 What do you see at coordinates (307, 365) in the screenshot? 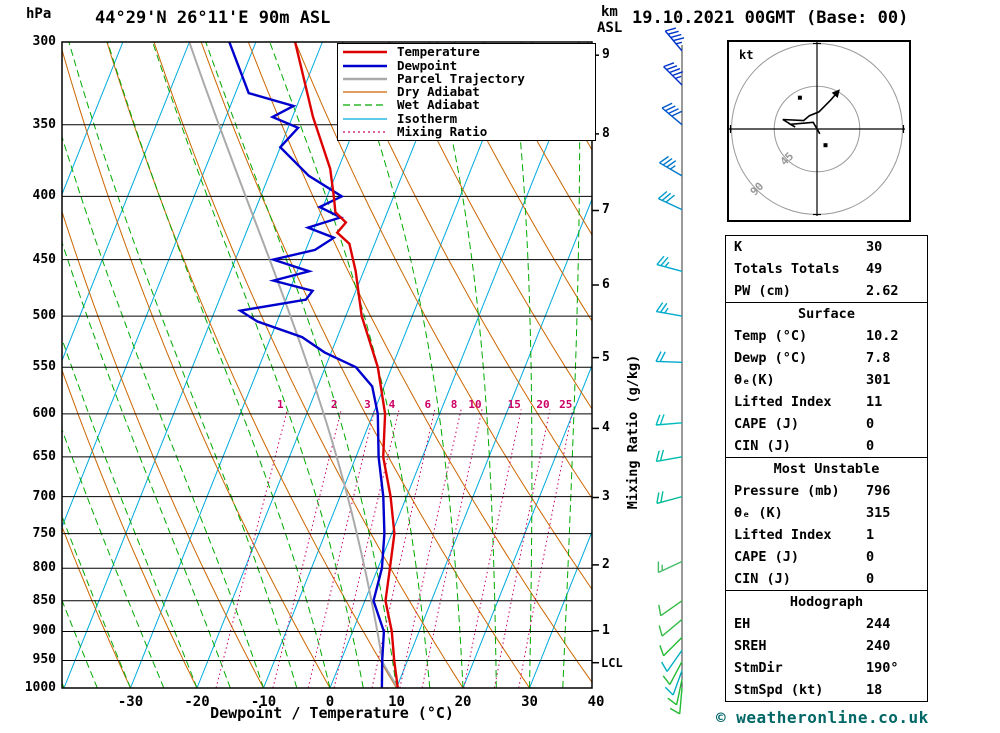
I see `dewpoint-curve` at bounding box center [307, 365].